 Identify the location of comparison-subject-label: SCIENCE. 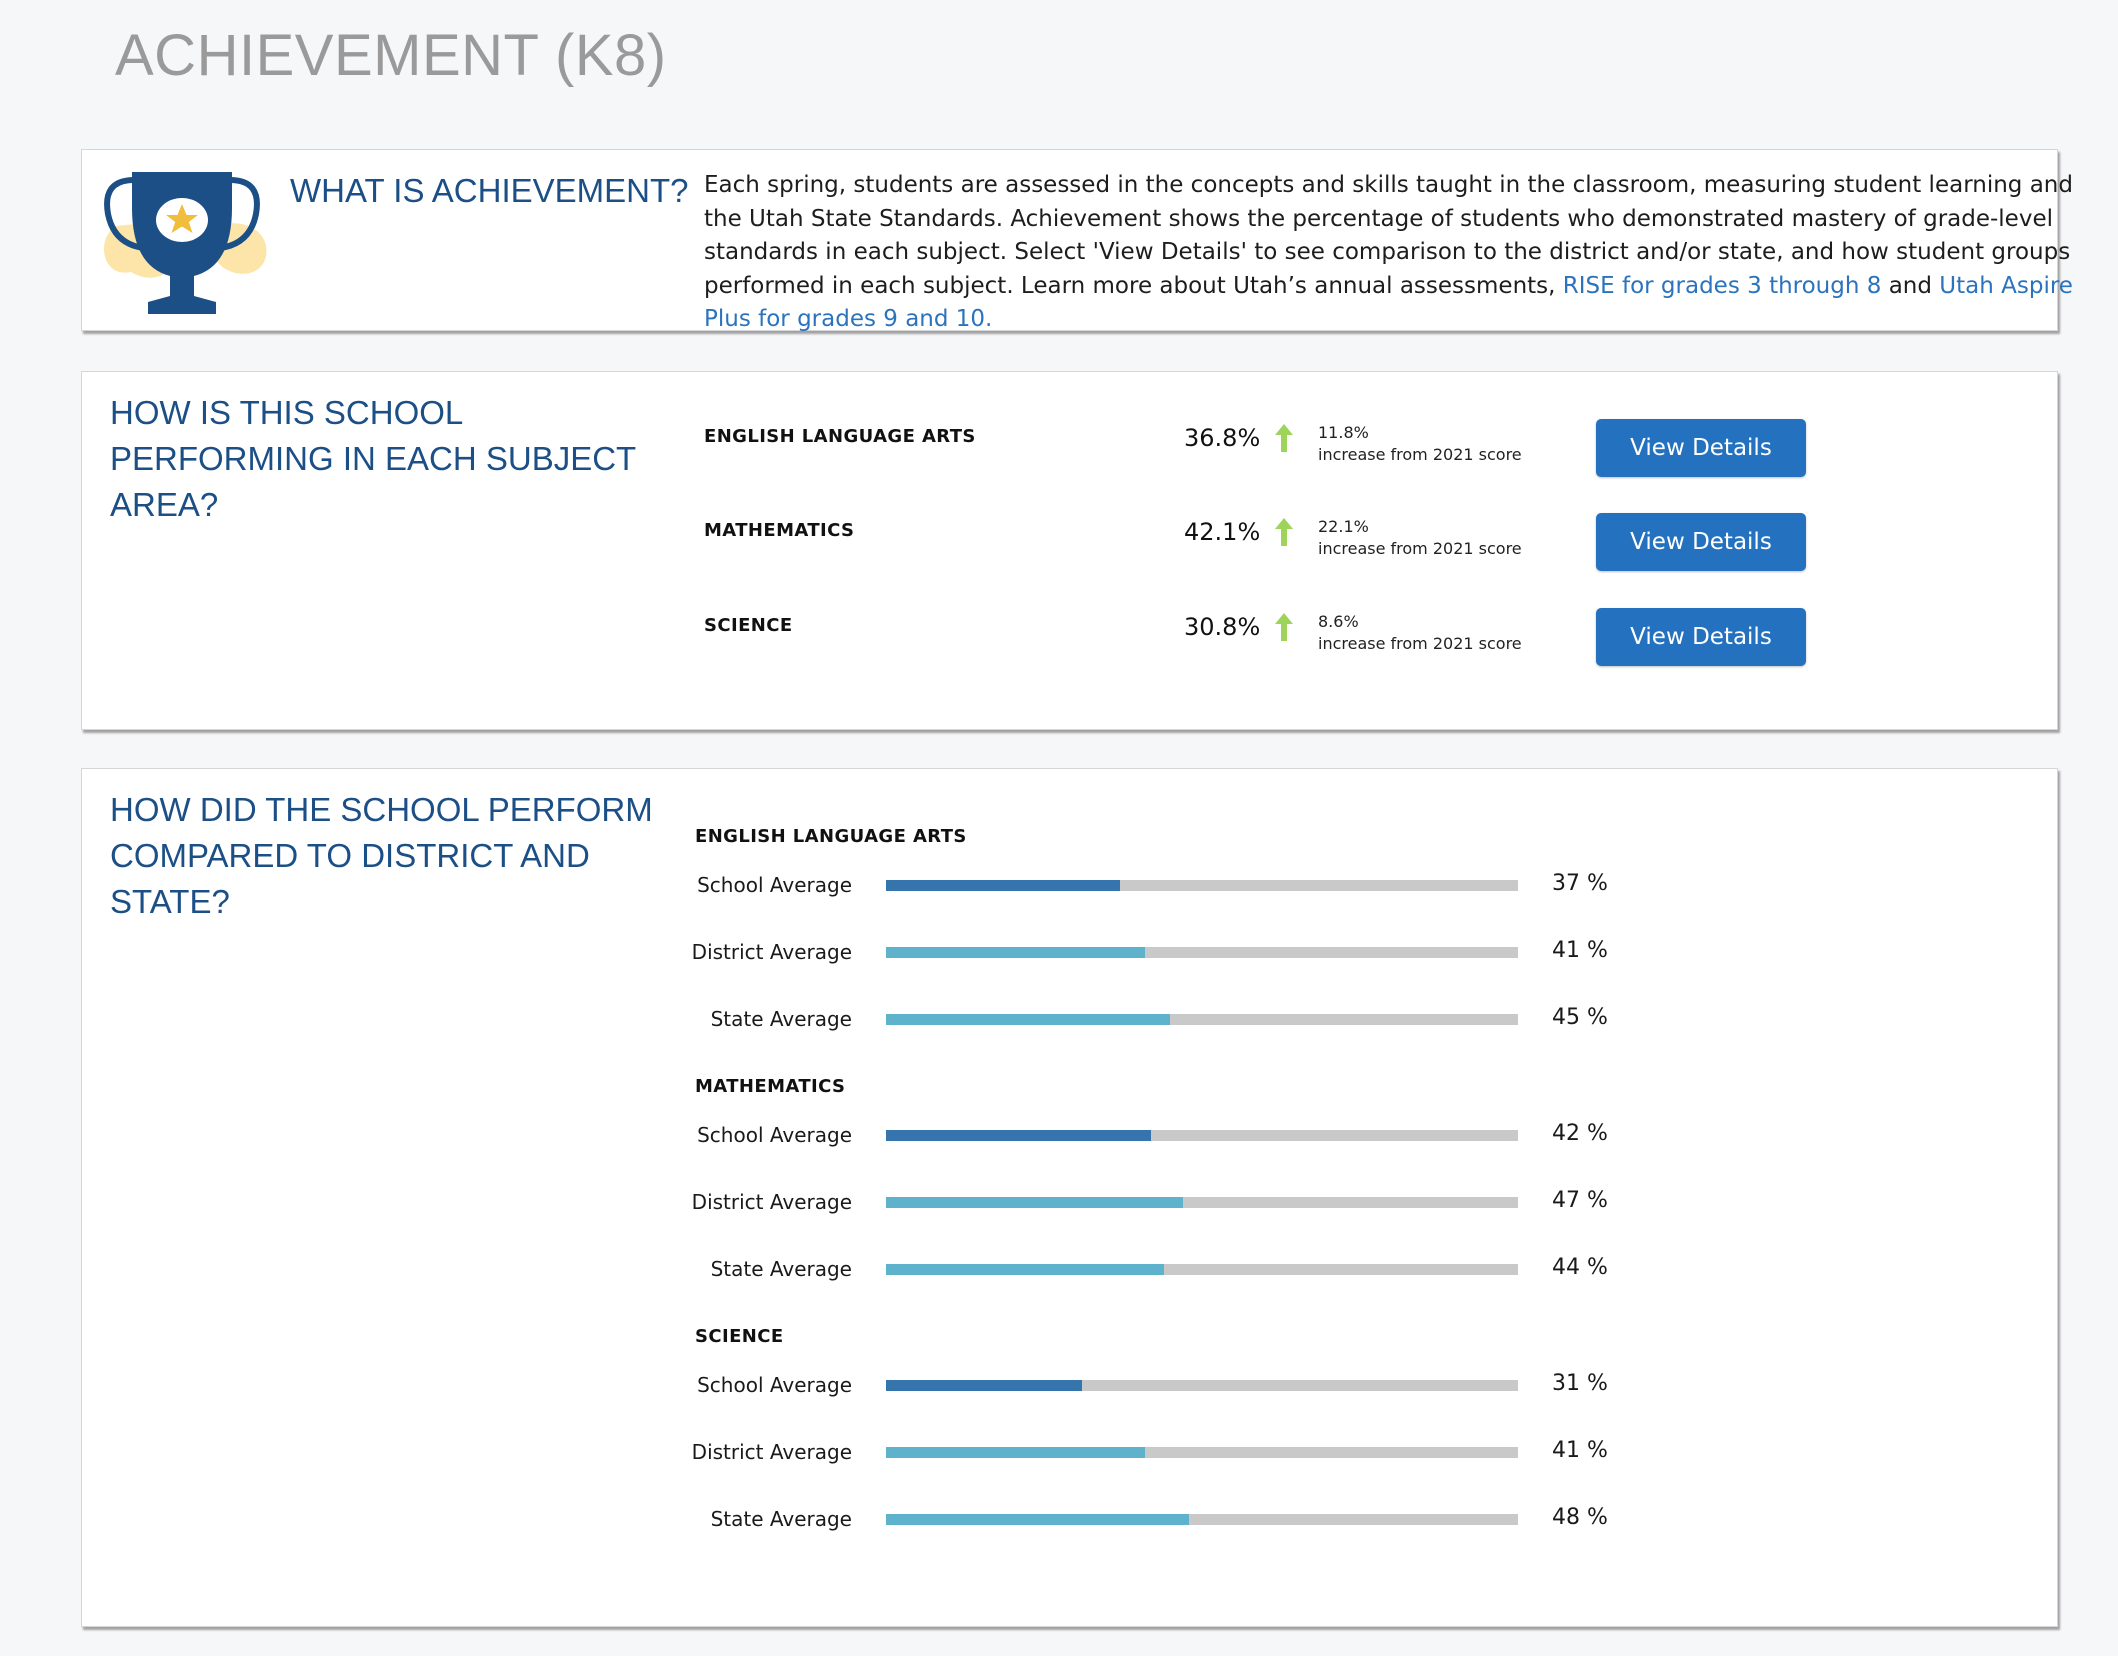
(739, 1336).